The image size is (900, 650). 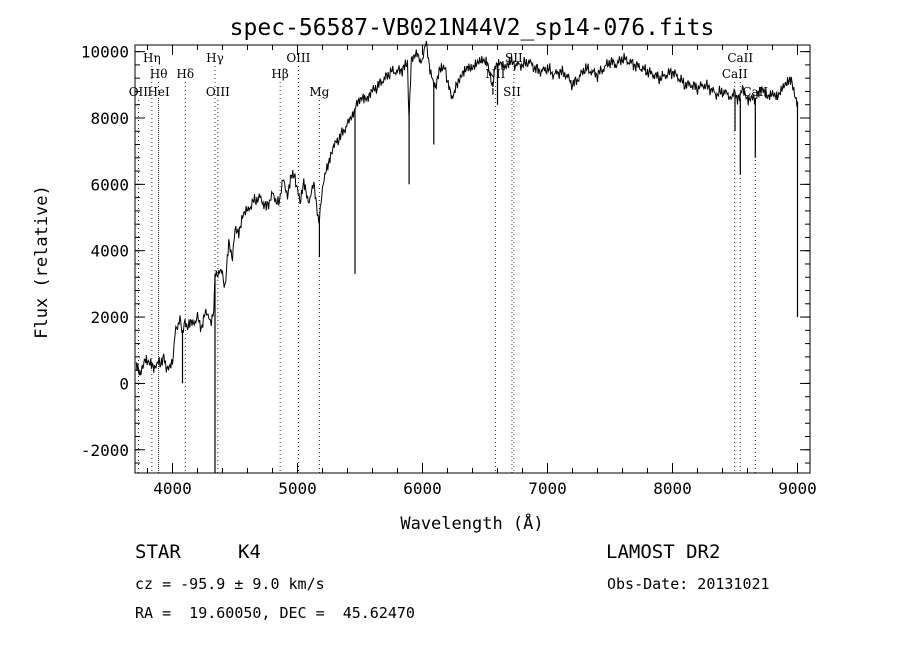 I want to click on x-tick-label: 6000, so click(x=422, y=488).